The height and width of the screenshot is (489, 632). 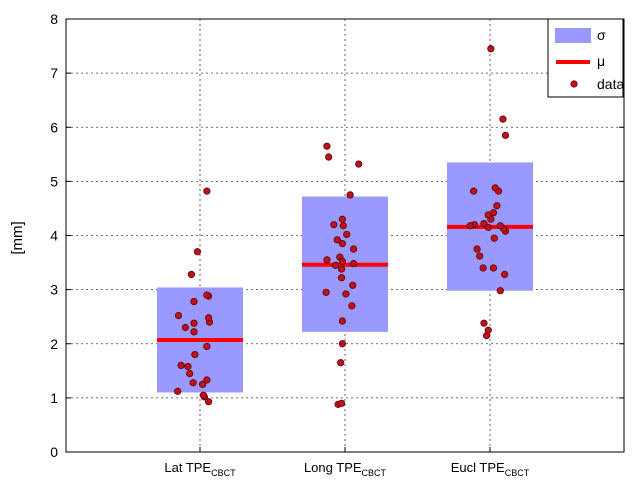 What do you see at coordinates (54, 73) in the screenshot?
I see `y-tick-label: 7` at bounding box center [54, 73].